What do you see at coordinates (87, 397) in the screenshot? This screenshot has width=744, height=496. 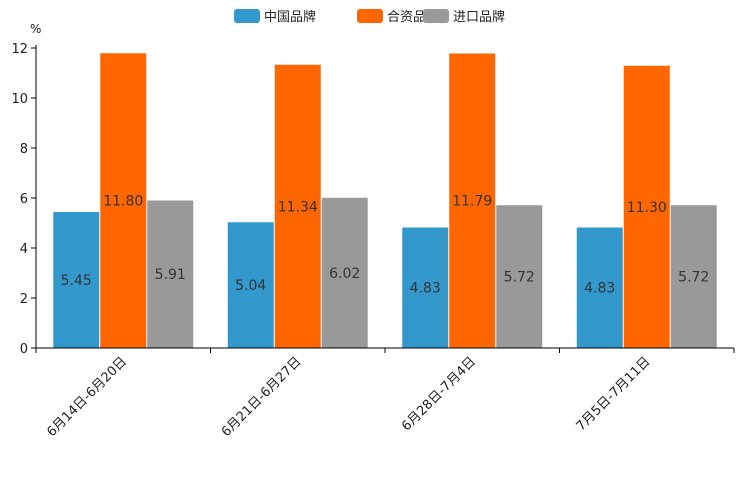 I see `x-category-label: 6月14日-6月20日` at bounding box center [87, 397].